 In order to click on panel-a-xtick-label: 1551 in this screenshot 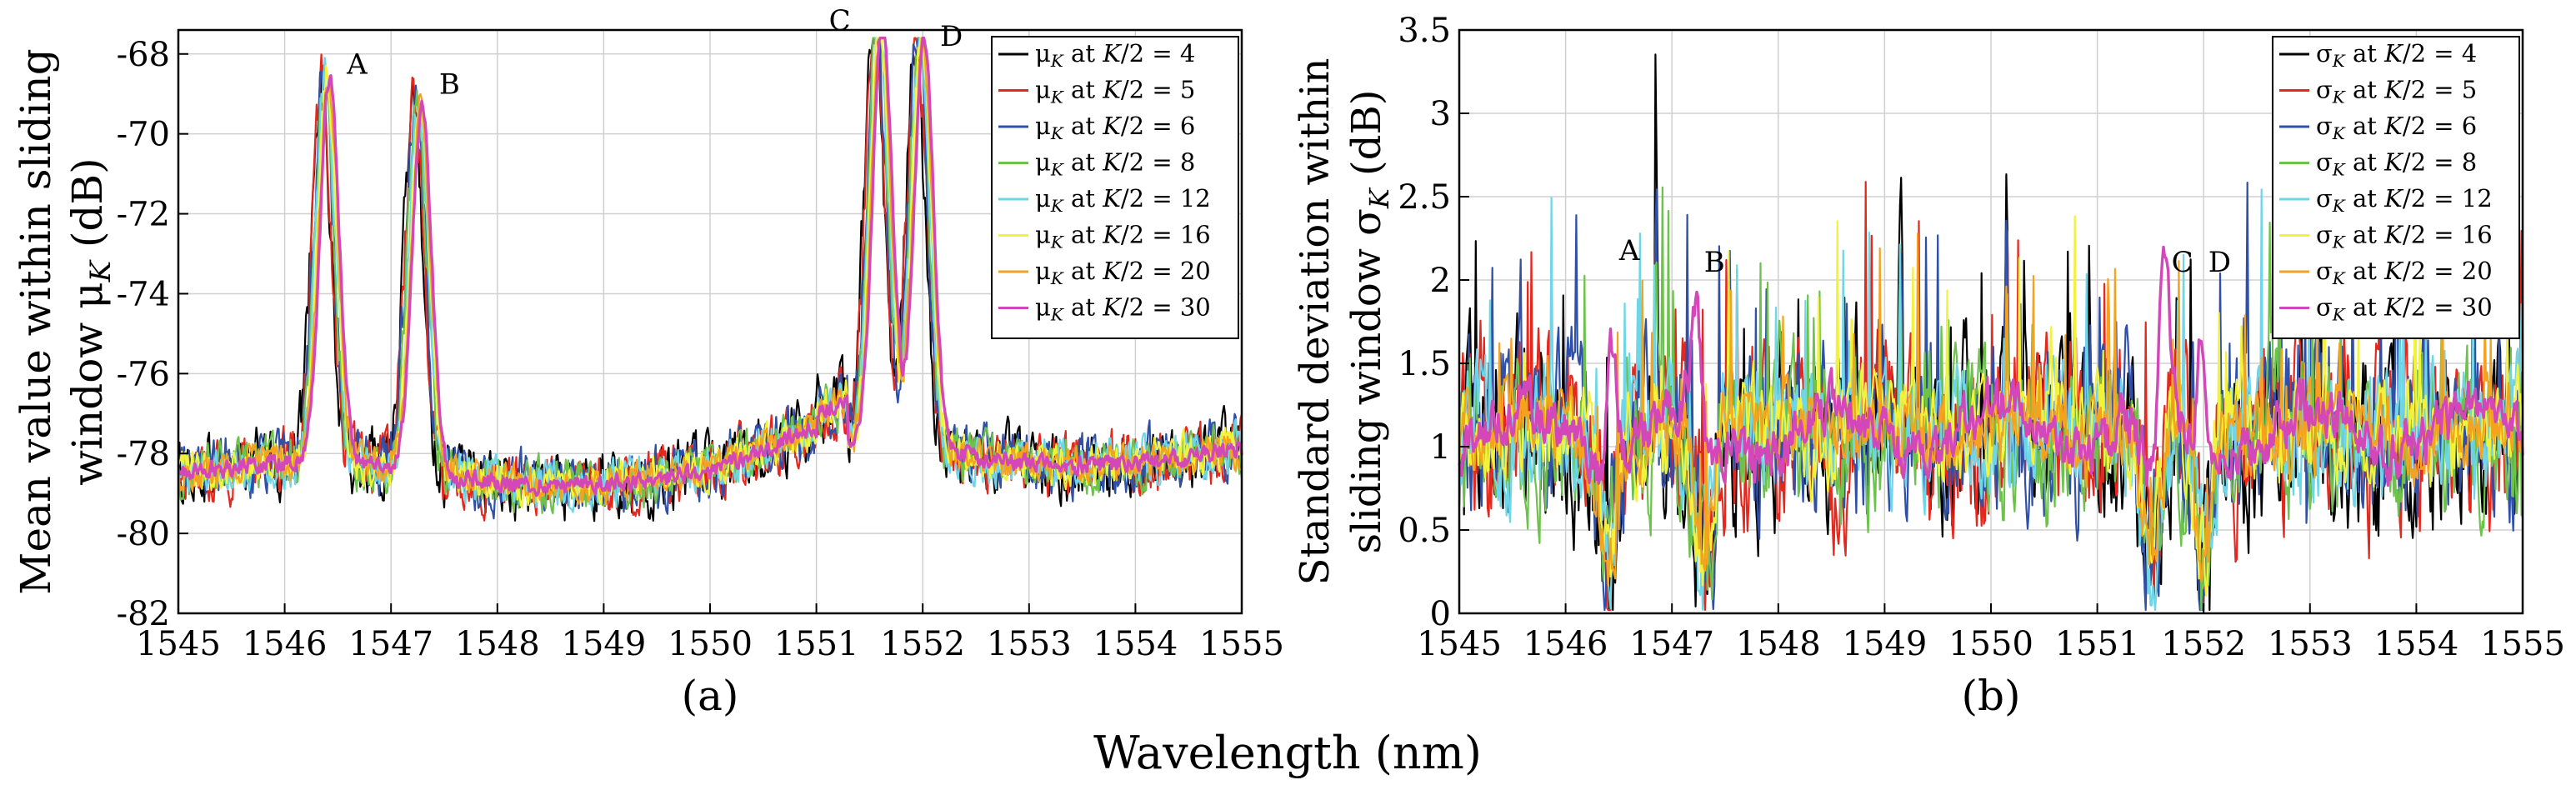, I will do `click(816, 644)`.